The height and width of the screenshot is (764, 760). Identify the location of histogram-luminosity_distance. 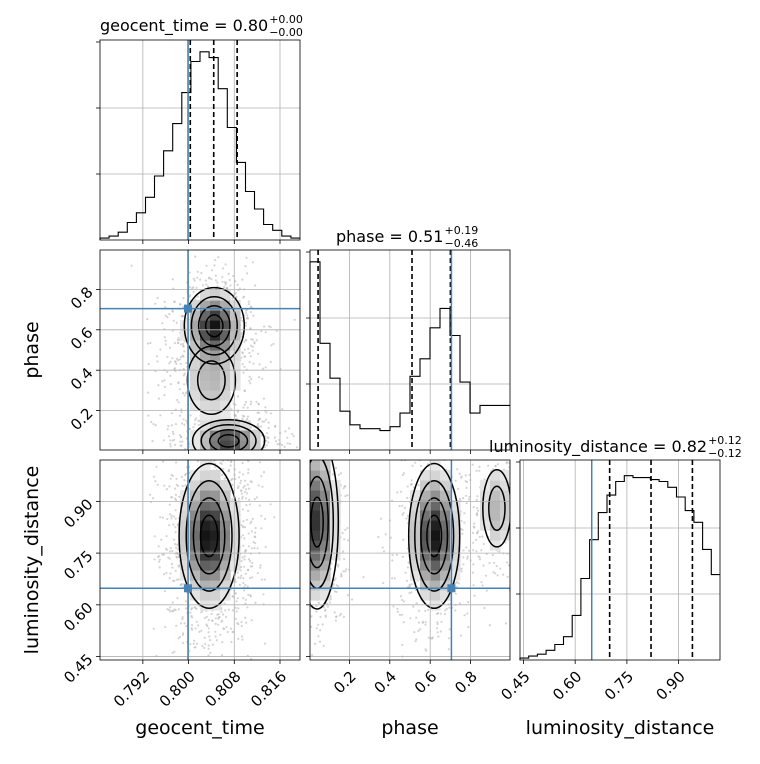
(618, 561).